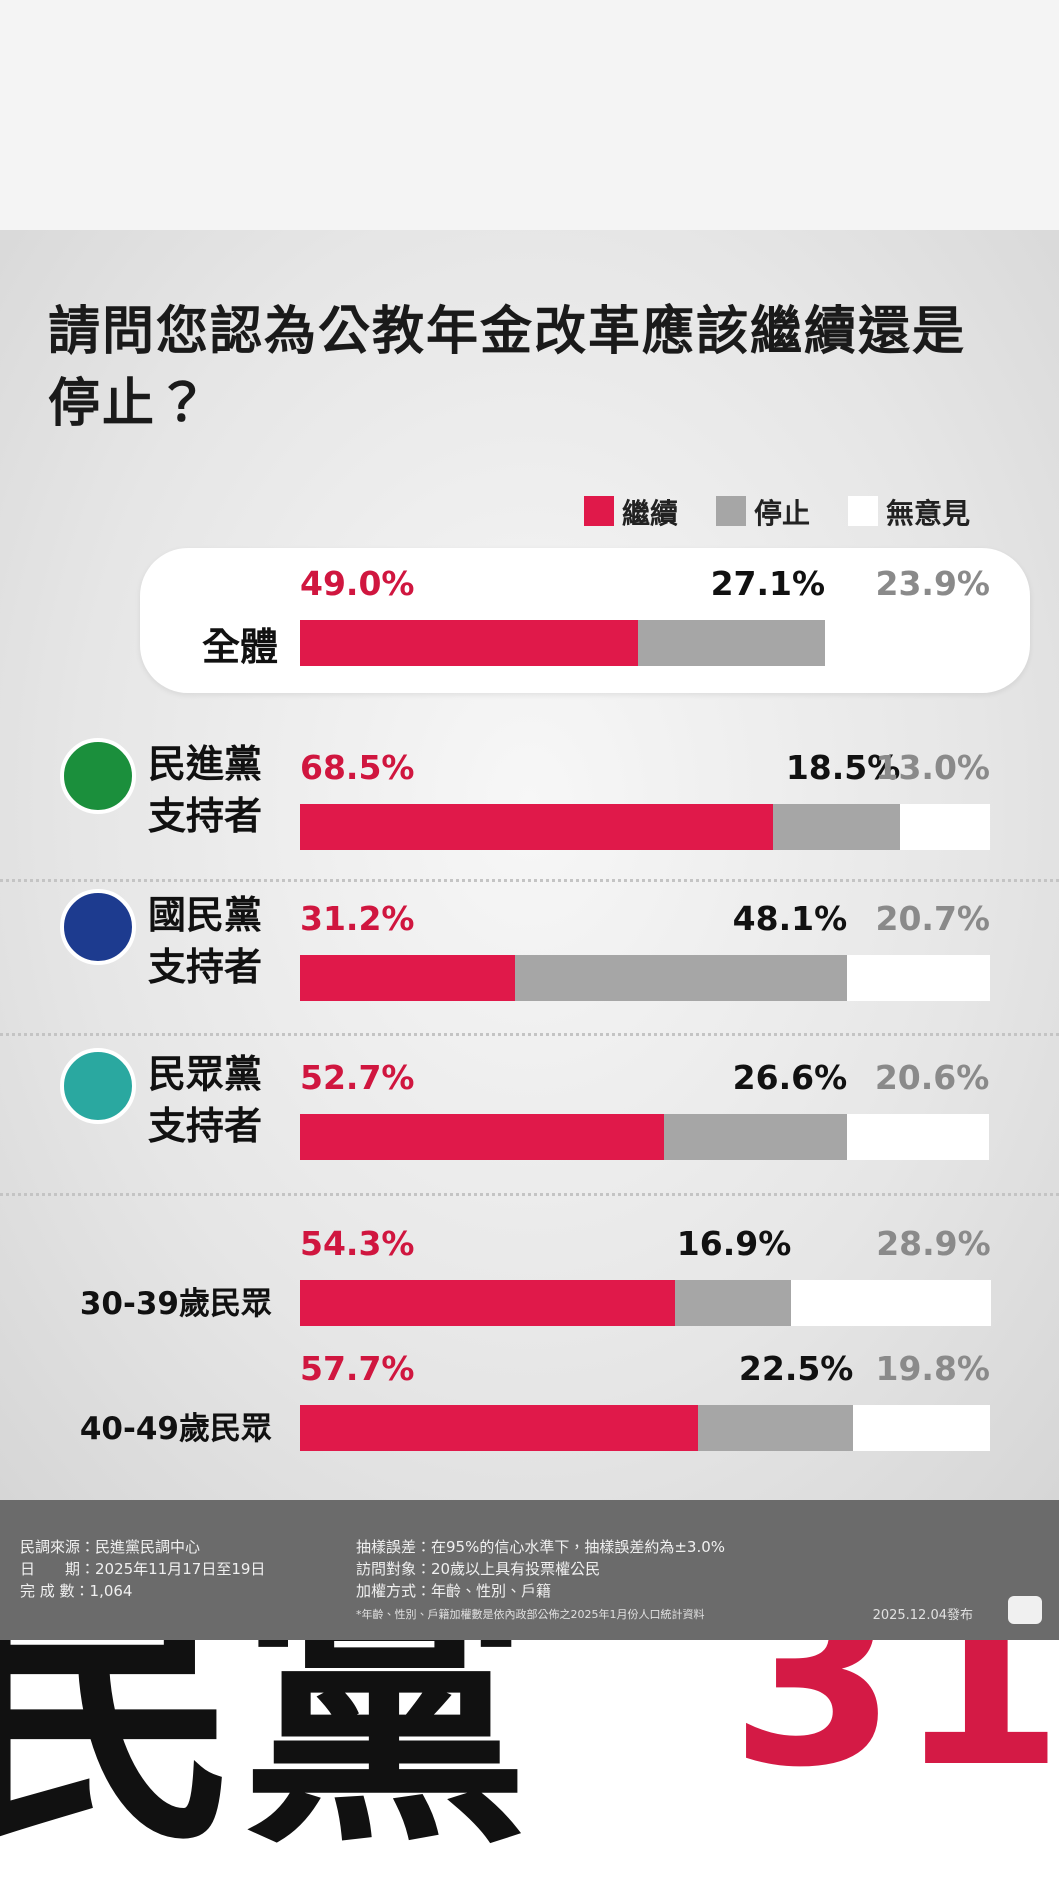 The height and width of the screenshot is (1883, 1059). I want to click on footer-logo, so click(1025, 1610).